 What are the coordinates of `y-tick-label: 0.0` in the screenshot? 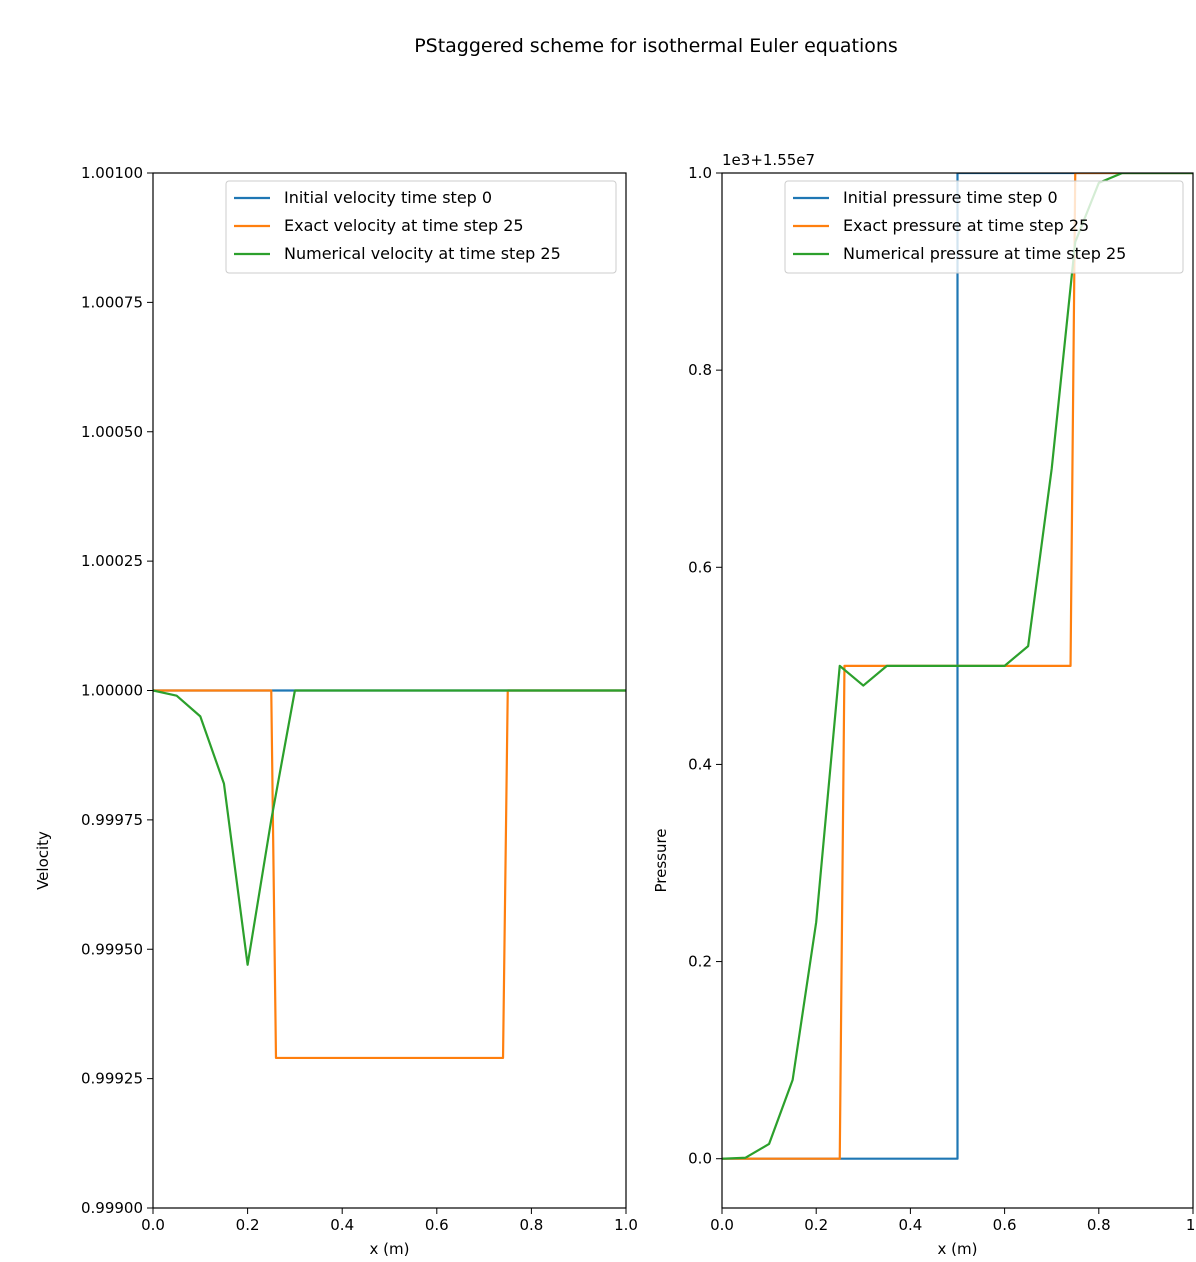 It's located at (700, 1159).